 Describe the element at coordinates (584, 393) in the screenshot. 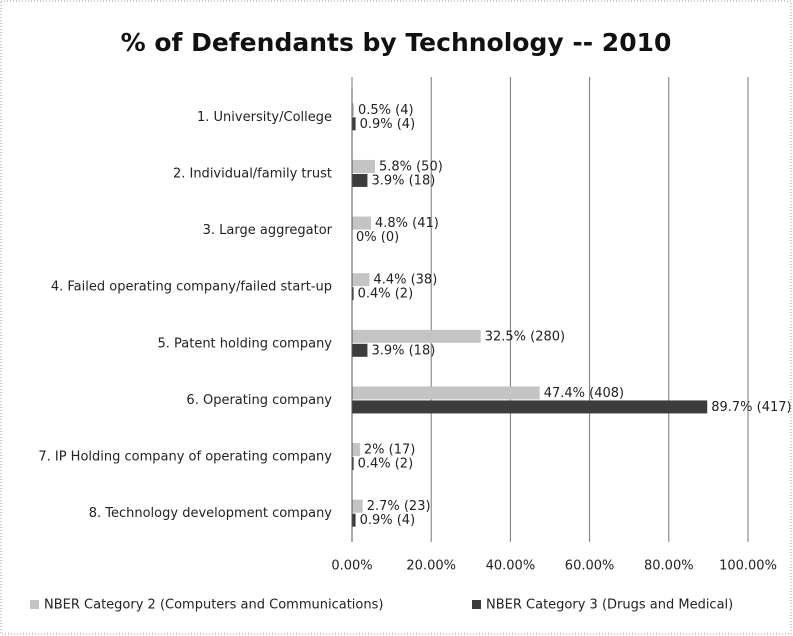

I see `data-label: 47.4% (408)` at that location.